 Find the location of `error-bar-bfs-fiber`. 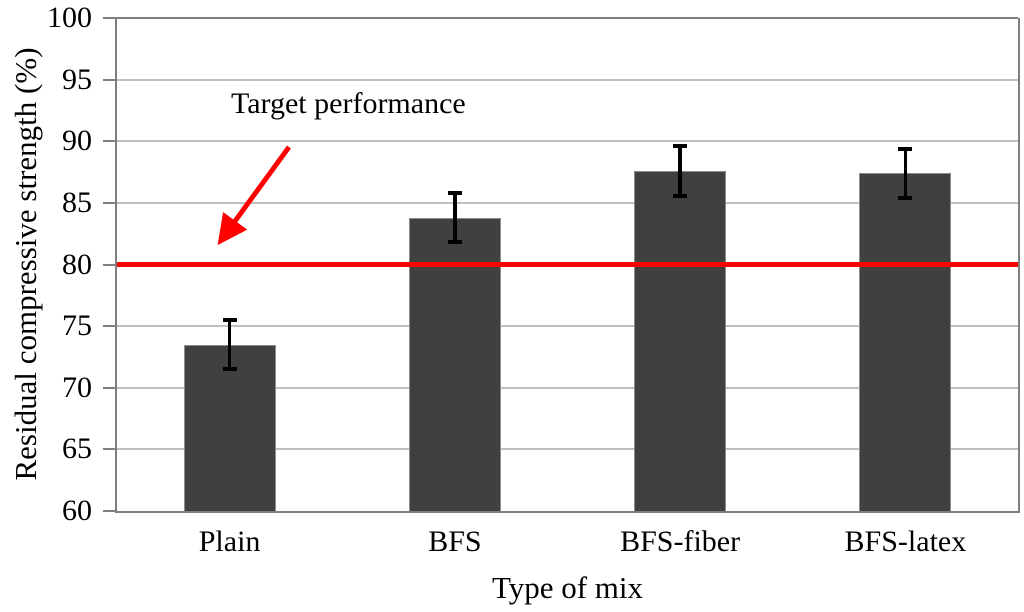

error-bar-bfs-fiber is located at coordinates (680, 171).